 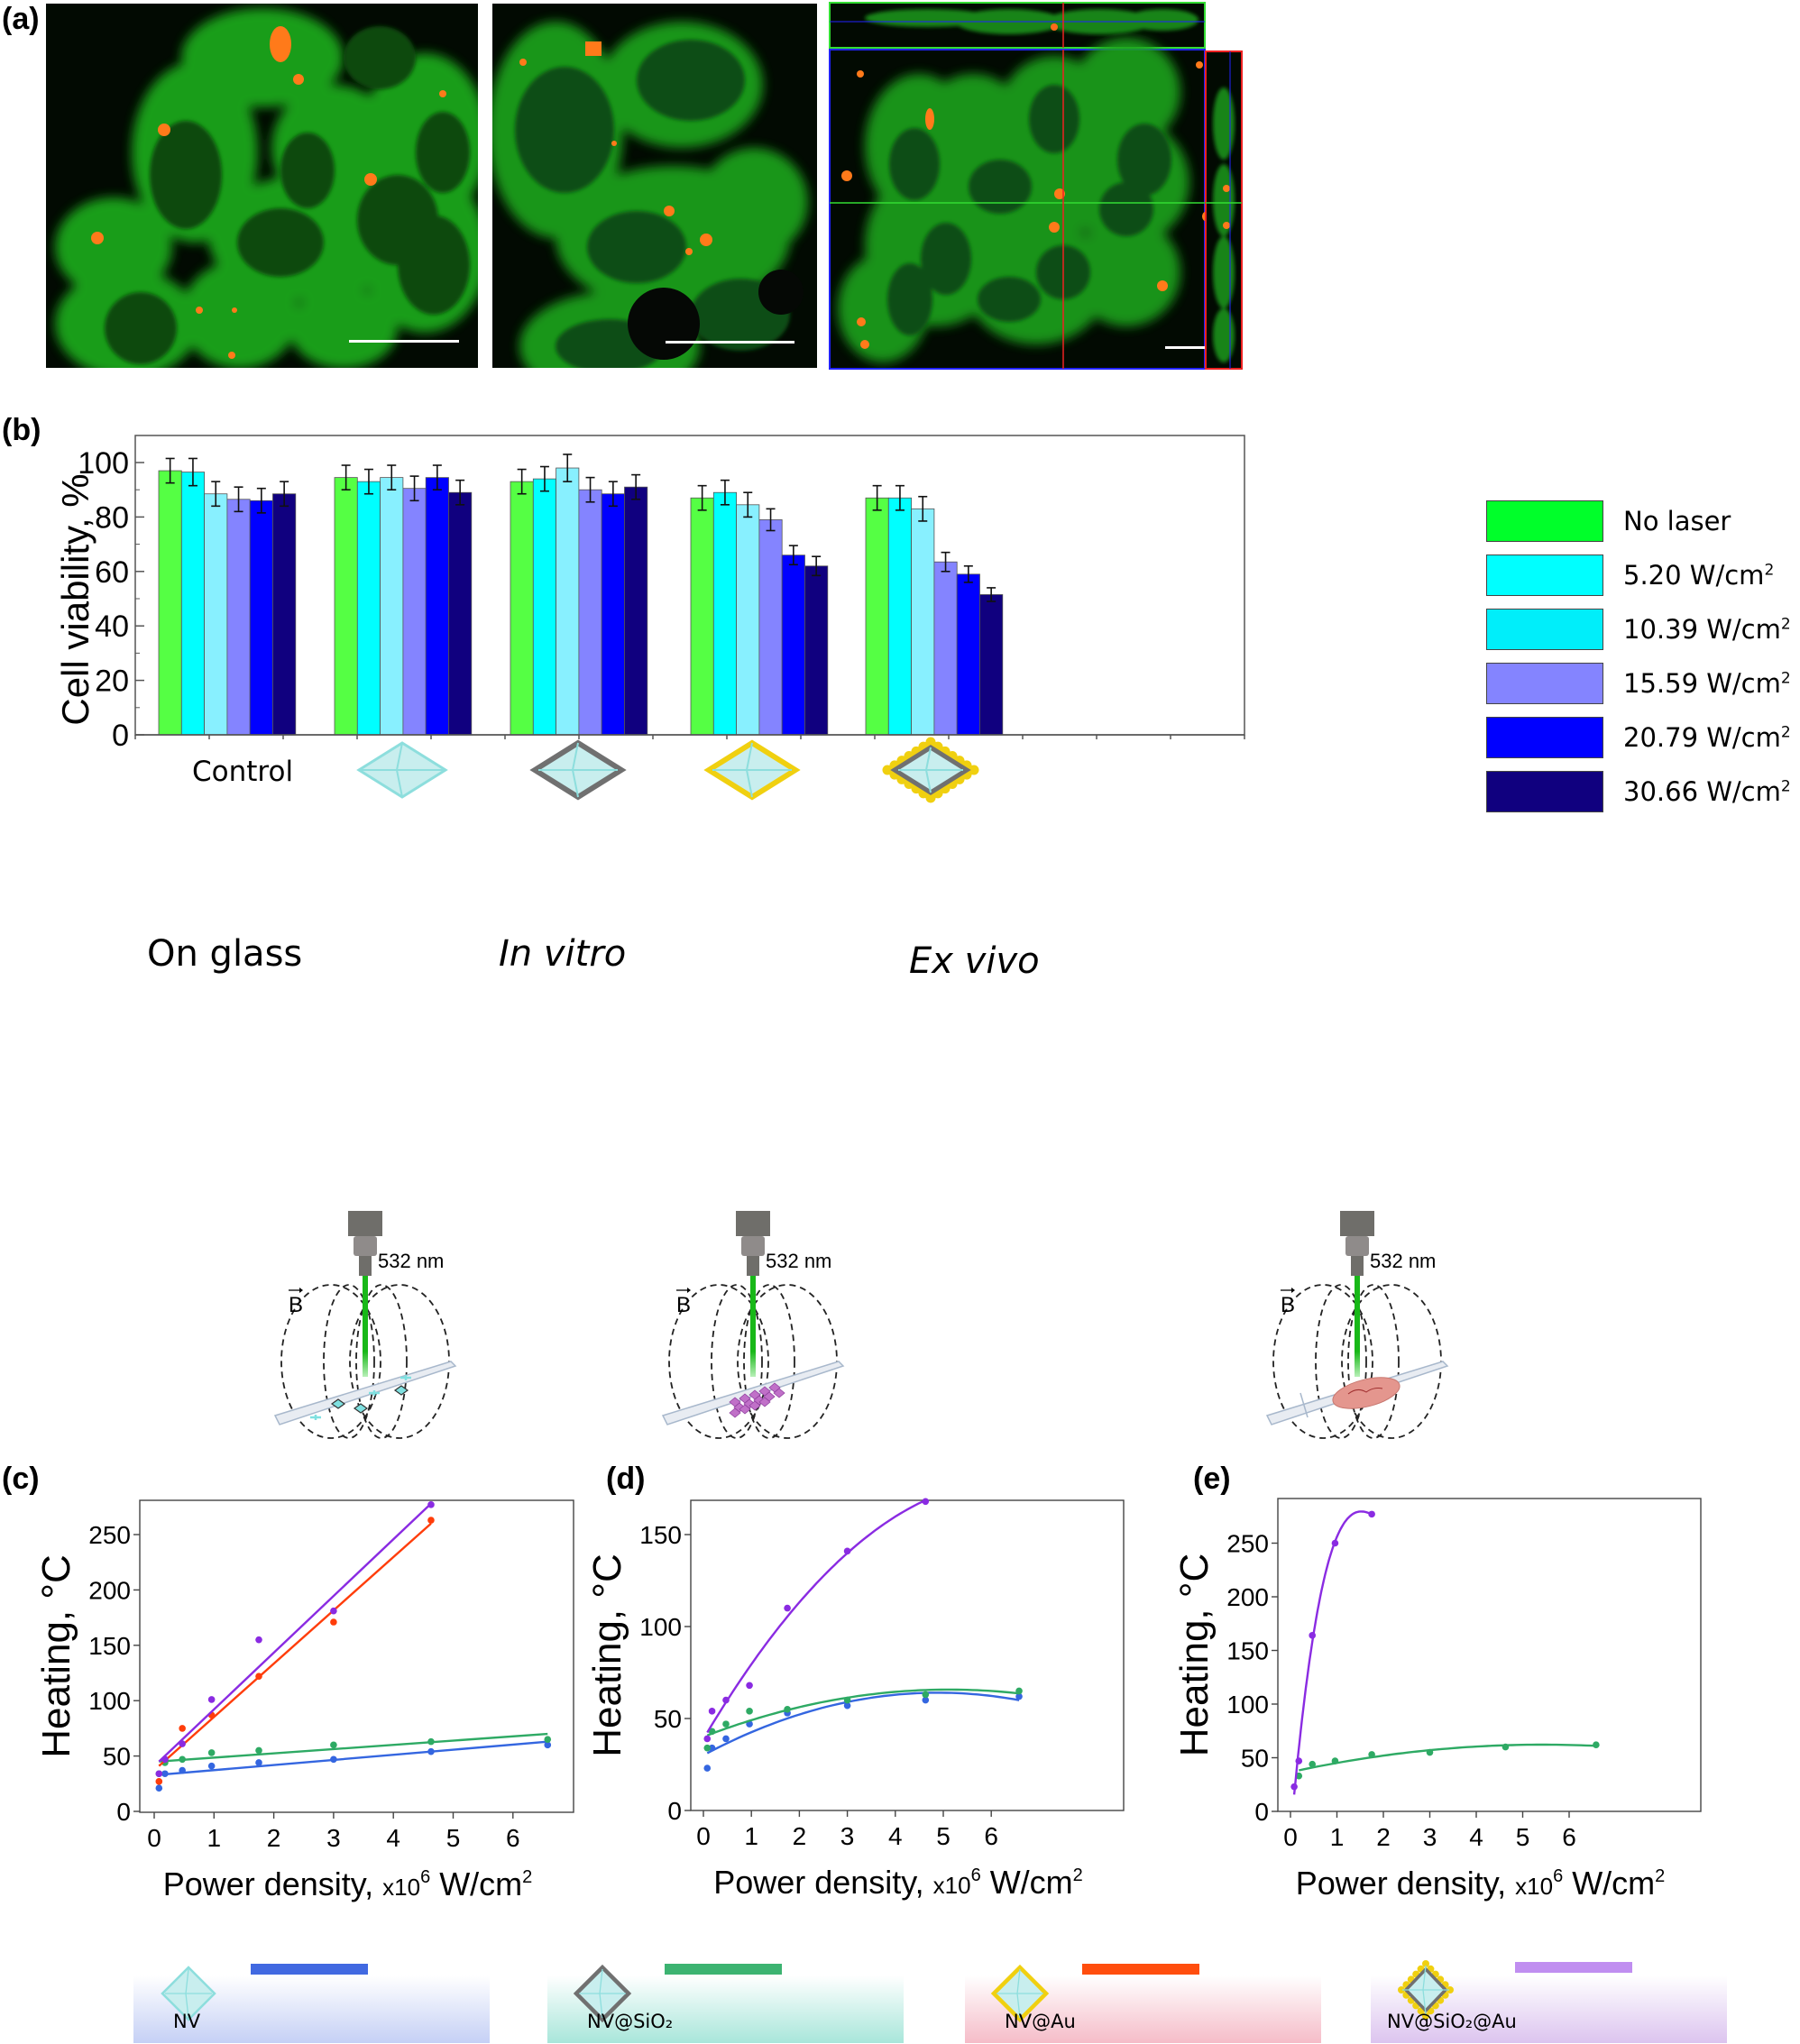 I want to click on y-tick-label: 60, so click(x=112, y=572).